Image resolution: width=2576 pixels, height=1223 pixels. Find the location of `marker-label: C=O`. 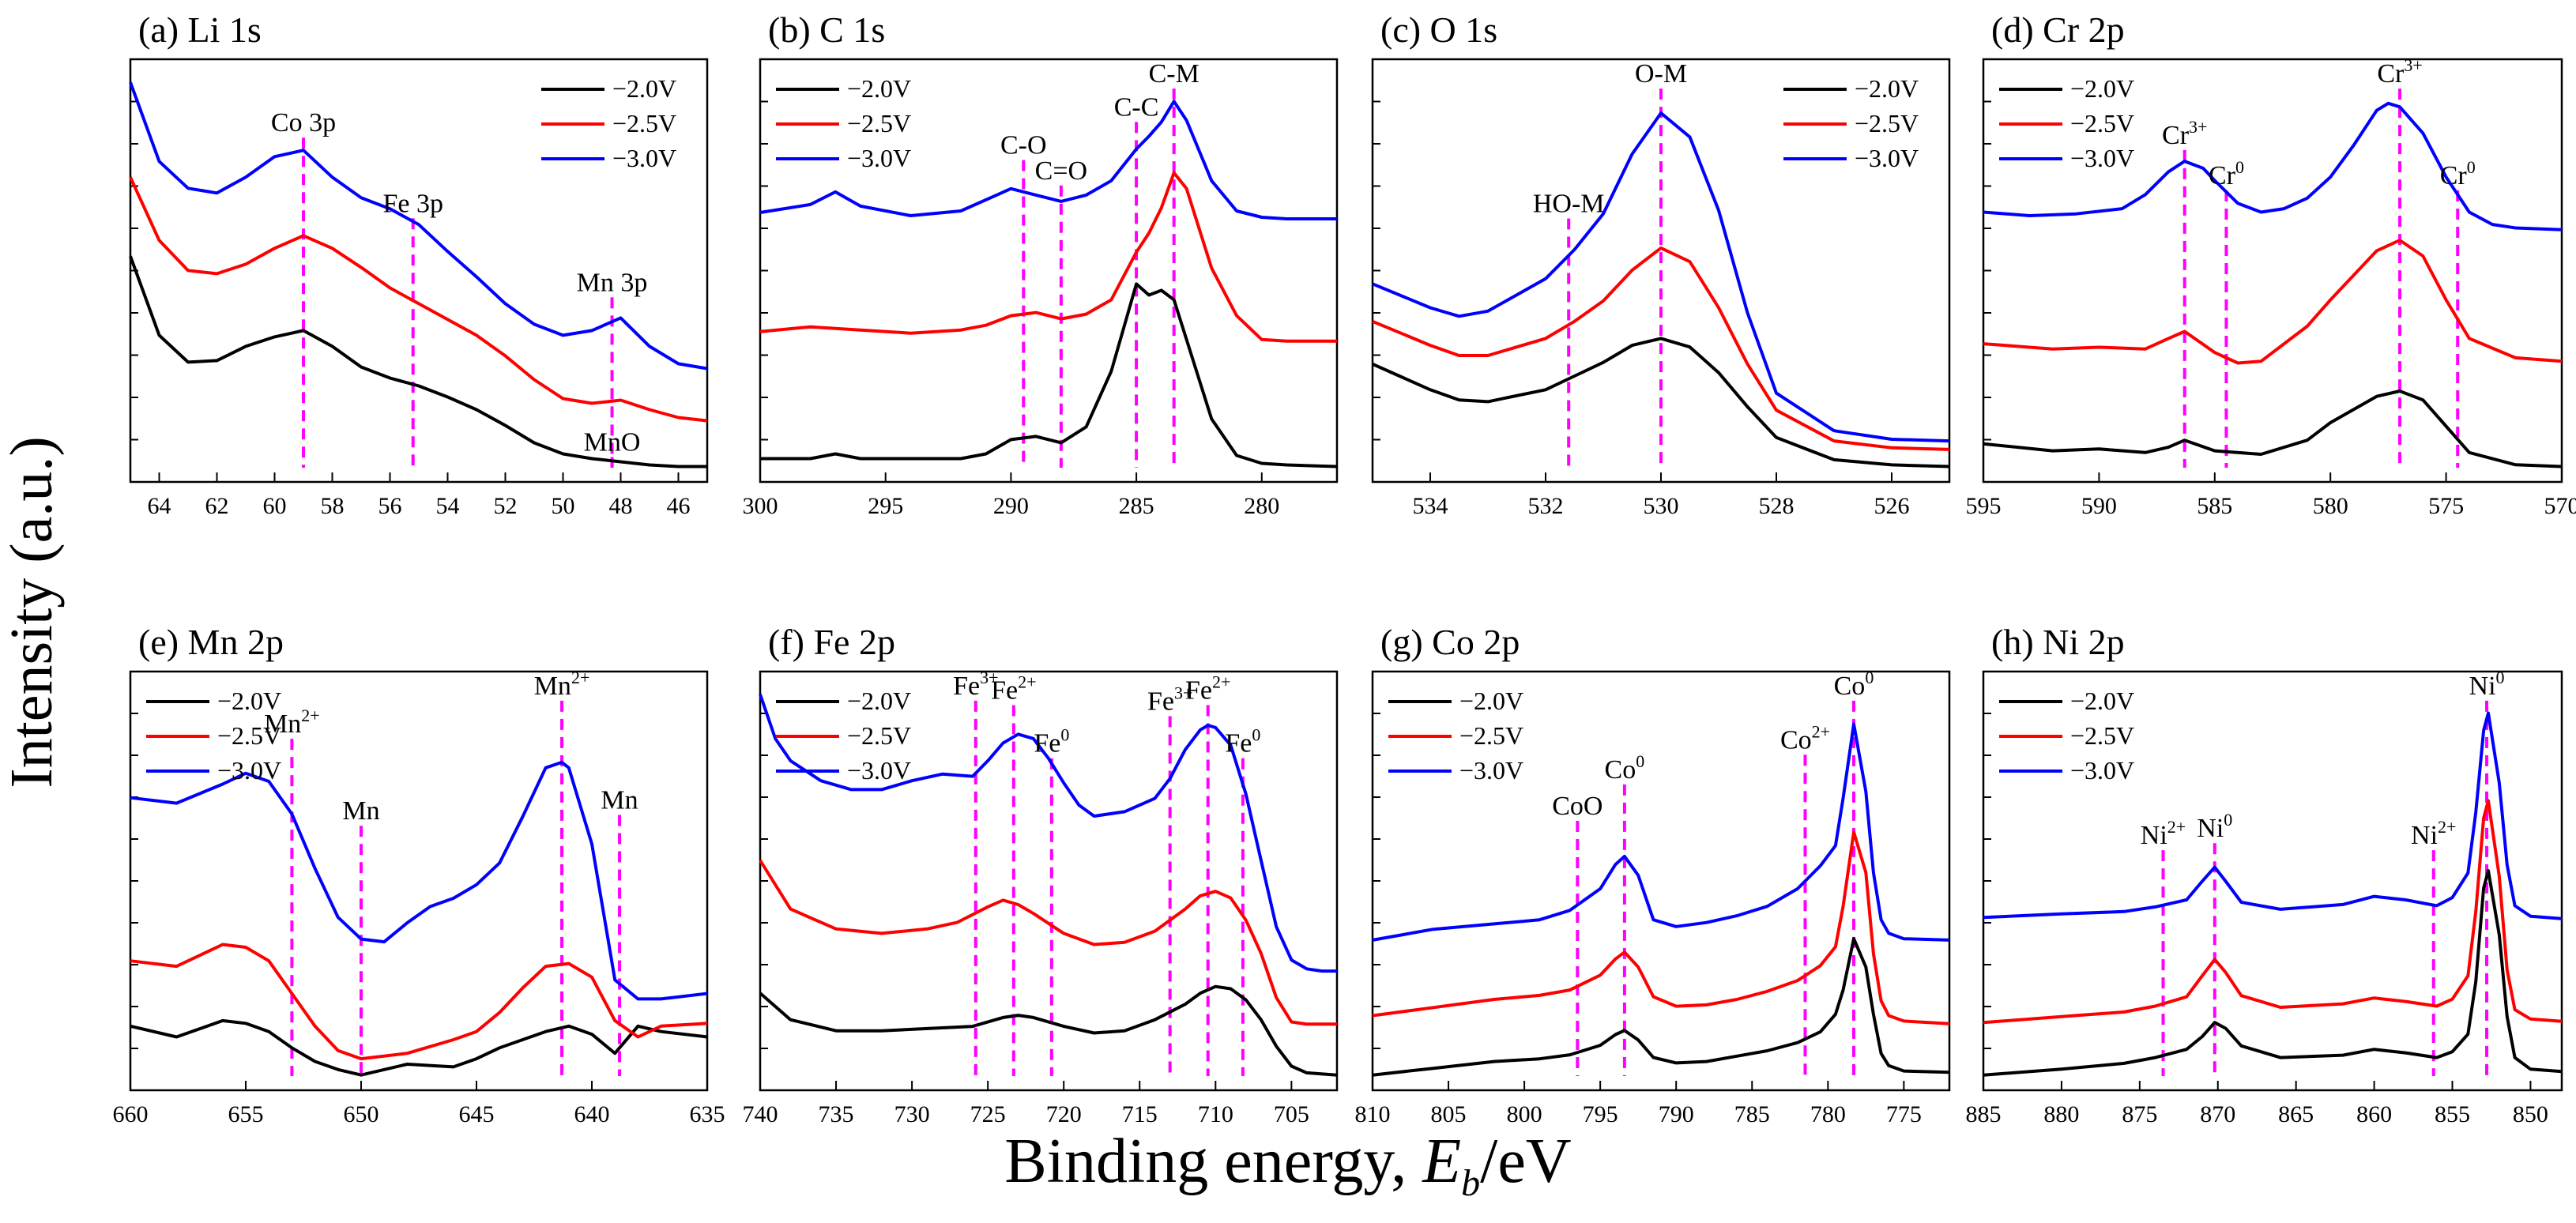

marker-label: C=O is located at coordinates (1061, 171).